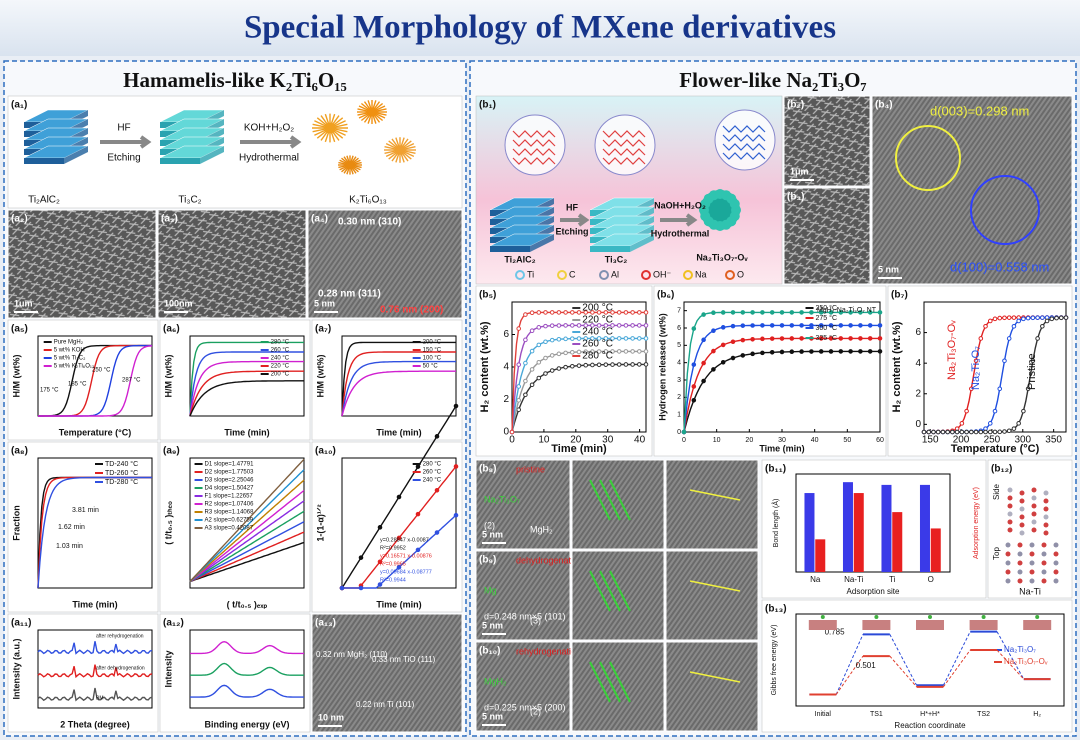  Describe the element at coordinates (230, 489) in the screenshot. I see `legend-entry: D4 slope=1.50427` at that location.